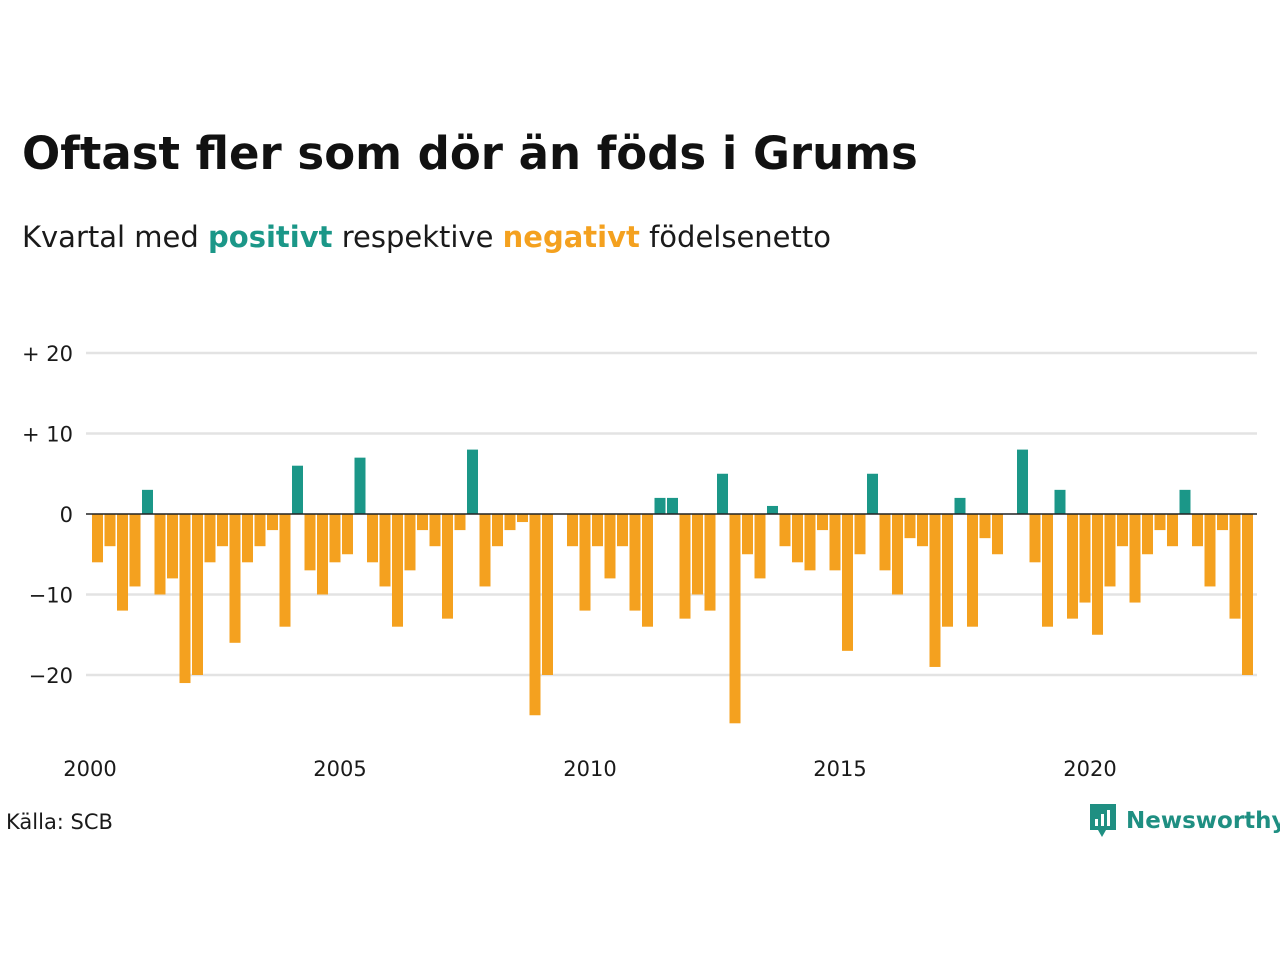 This screenshot has width=1280, height=960. I want to click on subtitle-positive-word: positivt, so click(270, 237).